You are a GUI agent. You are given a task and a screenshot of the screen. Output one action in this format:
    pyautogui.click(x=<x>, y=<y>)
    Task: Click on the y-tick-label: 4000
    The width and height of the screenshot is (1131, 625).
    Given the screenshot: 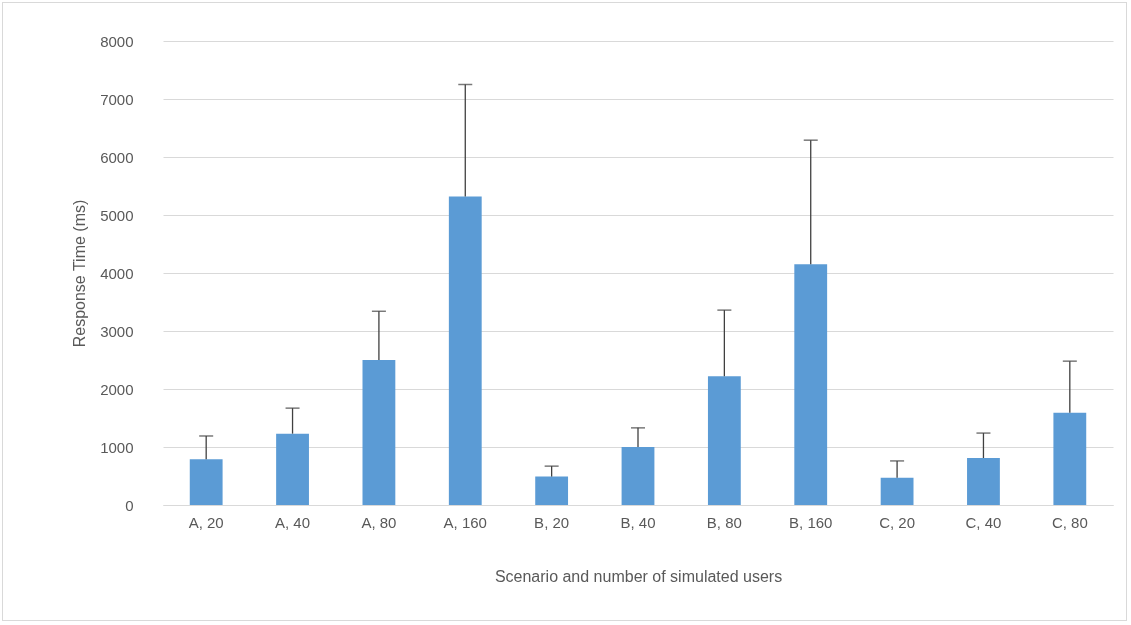 What is the action you would take?
    pyautogui.click(x=117, y=273)
    